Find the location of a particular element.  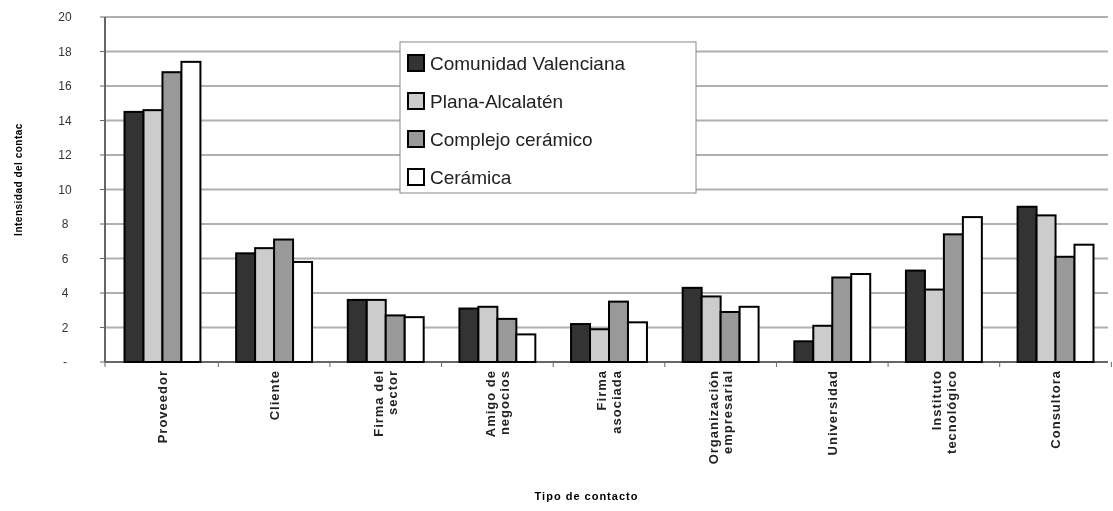

x-tick-label: Universidad is located at coordinates (832, 413).